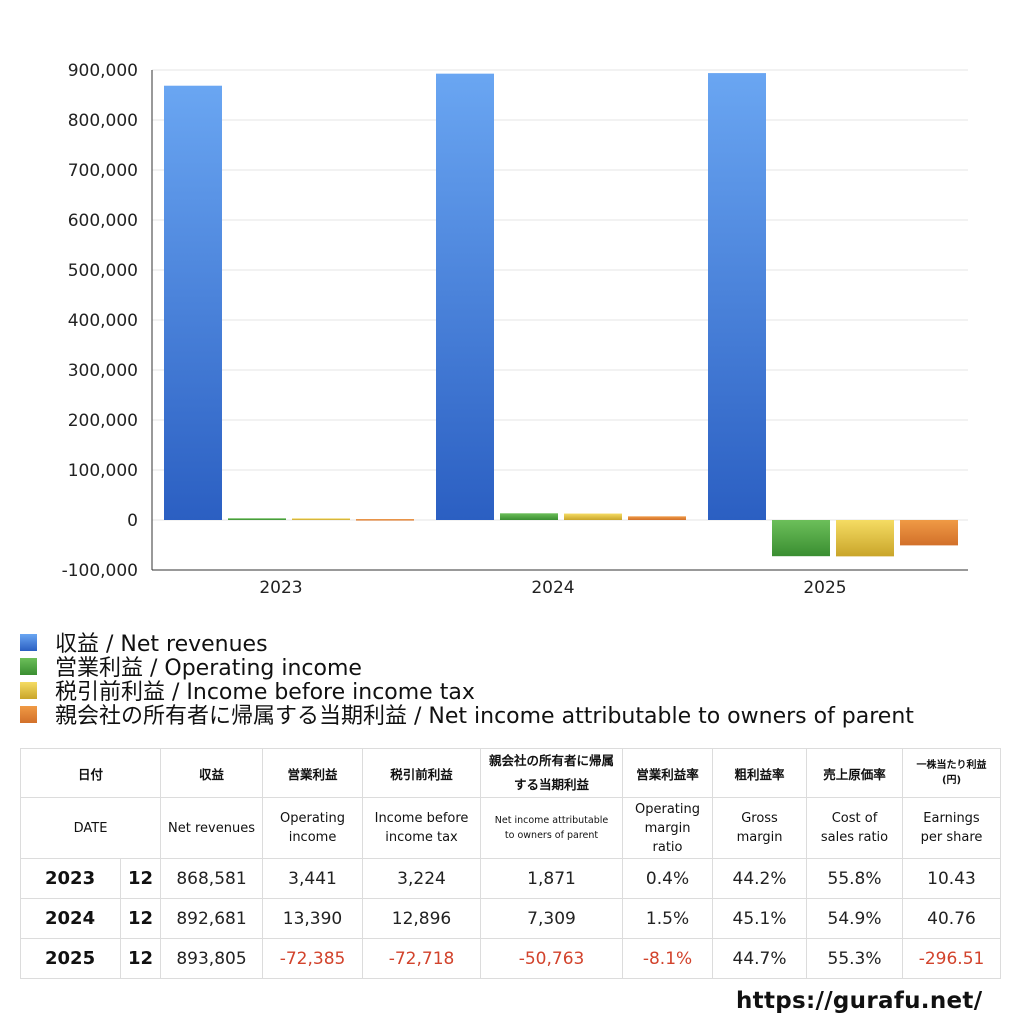  What do you see at coordinates (668, 958) in the screenshot?
I see `value-cell: -8.1%` at bounding box center [668, 958].